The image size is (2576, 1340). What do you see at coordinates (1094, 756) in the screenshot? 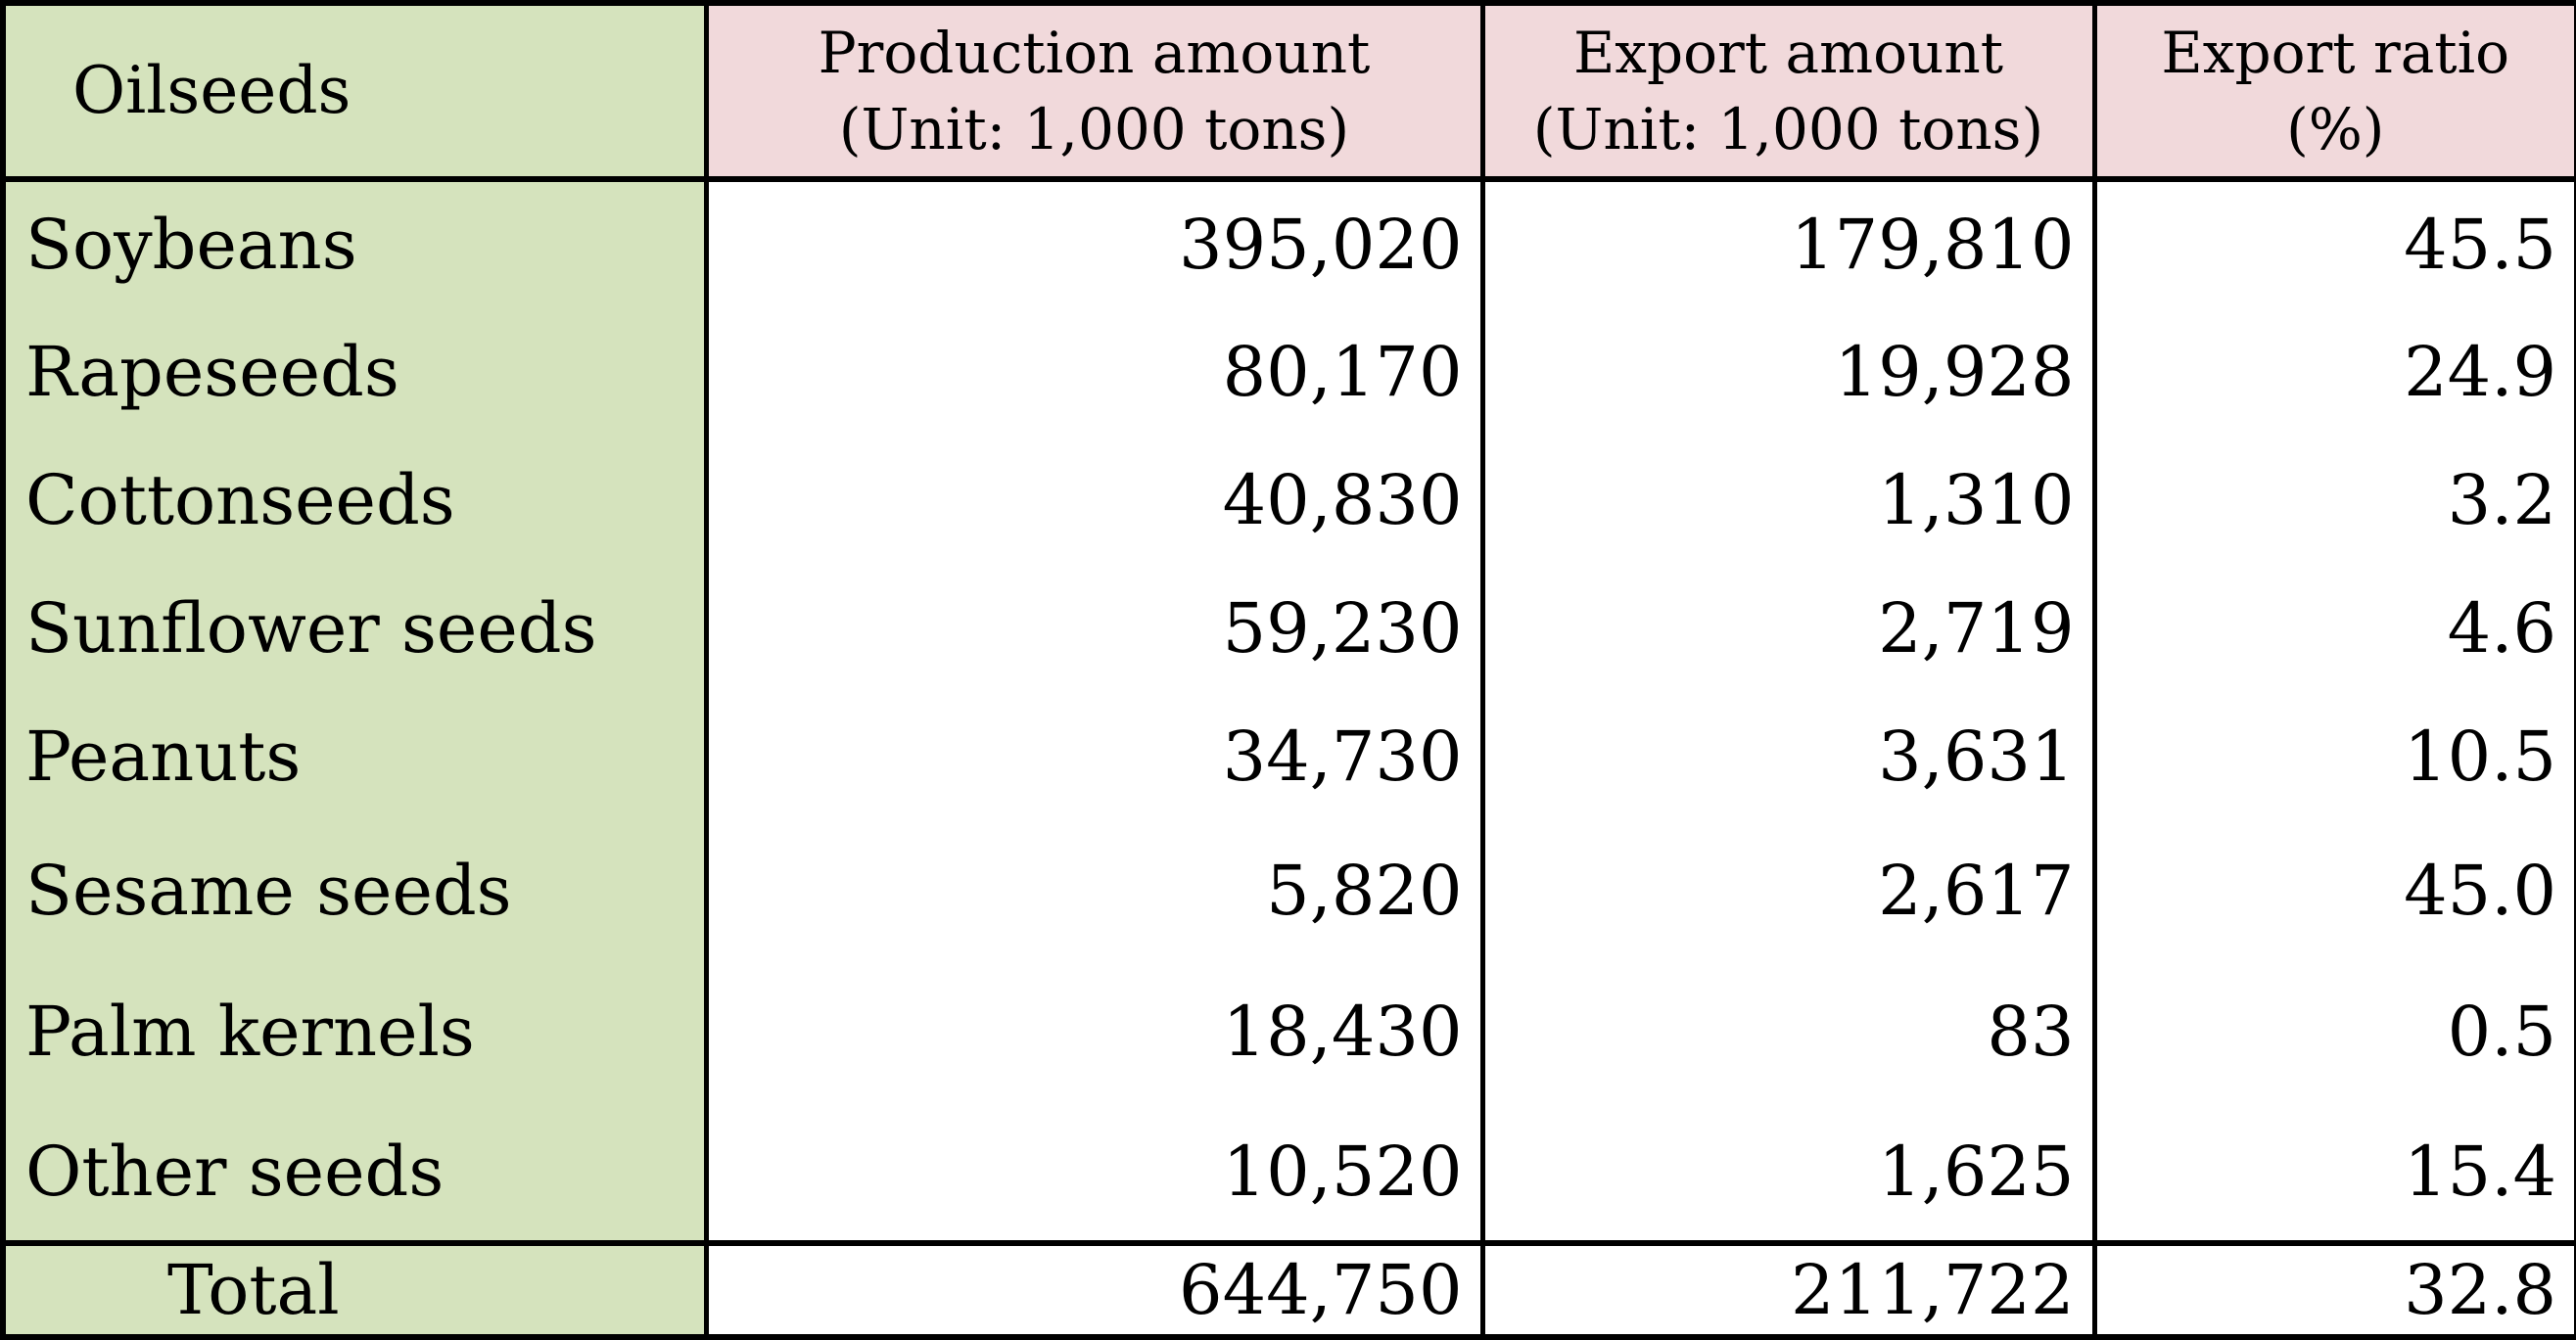
I see `production-value: 34,730` at bounding box center [1094, 756].